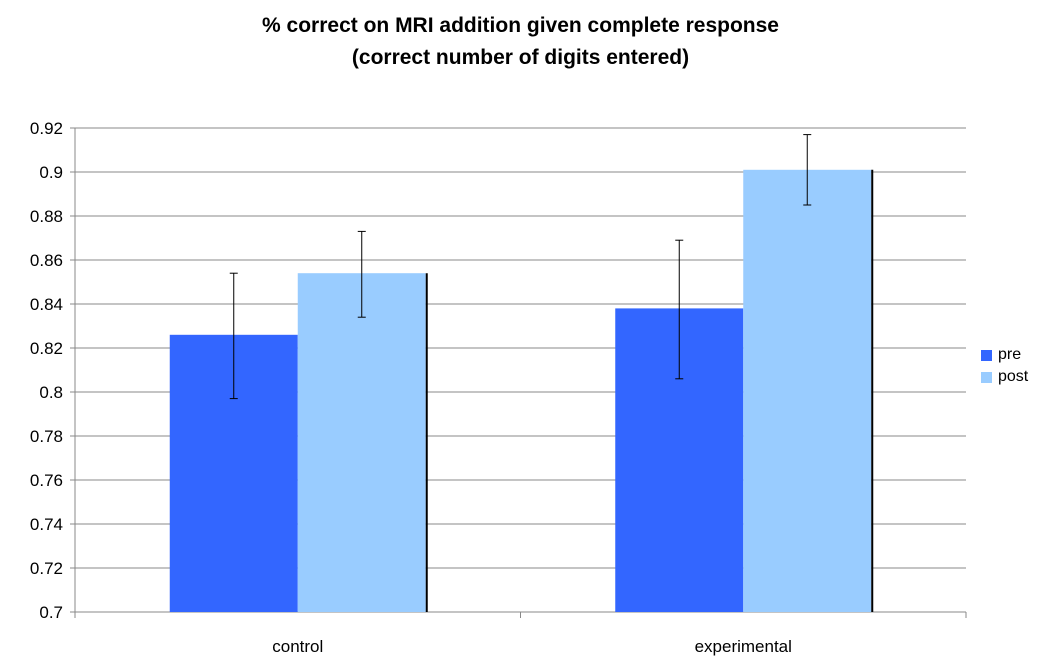  What do you see at coordinates (986, 377) in the screenshot?
I see `legend-swatch-post` at bounding box center [986, 377].